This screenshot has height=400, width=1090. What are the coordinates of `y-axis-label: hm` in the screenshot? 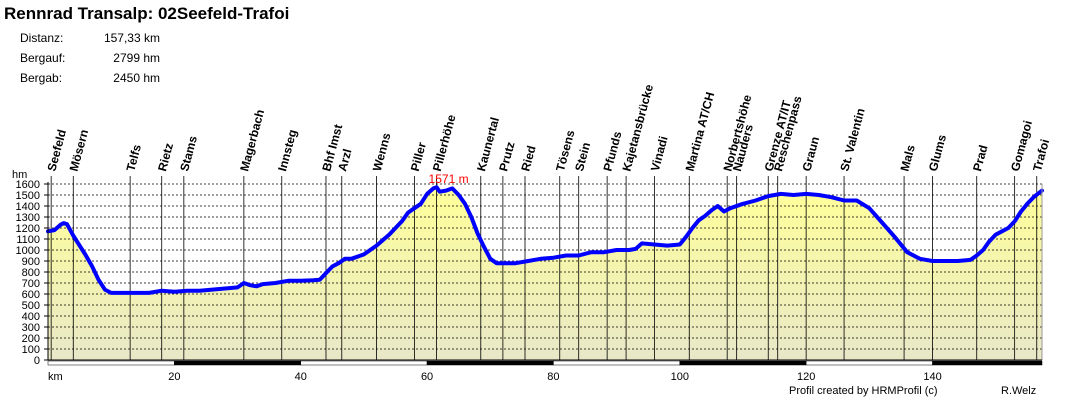 It's located at (19, 175).